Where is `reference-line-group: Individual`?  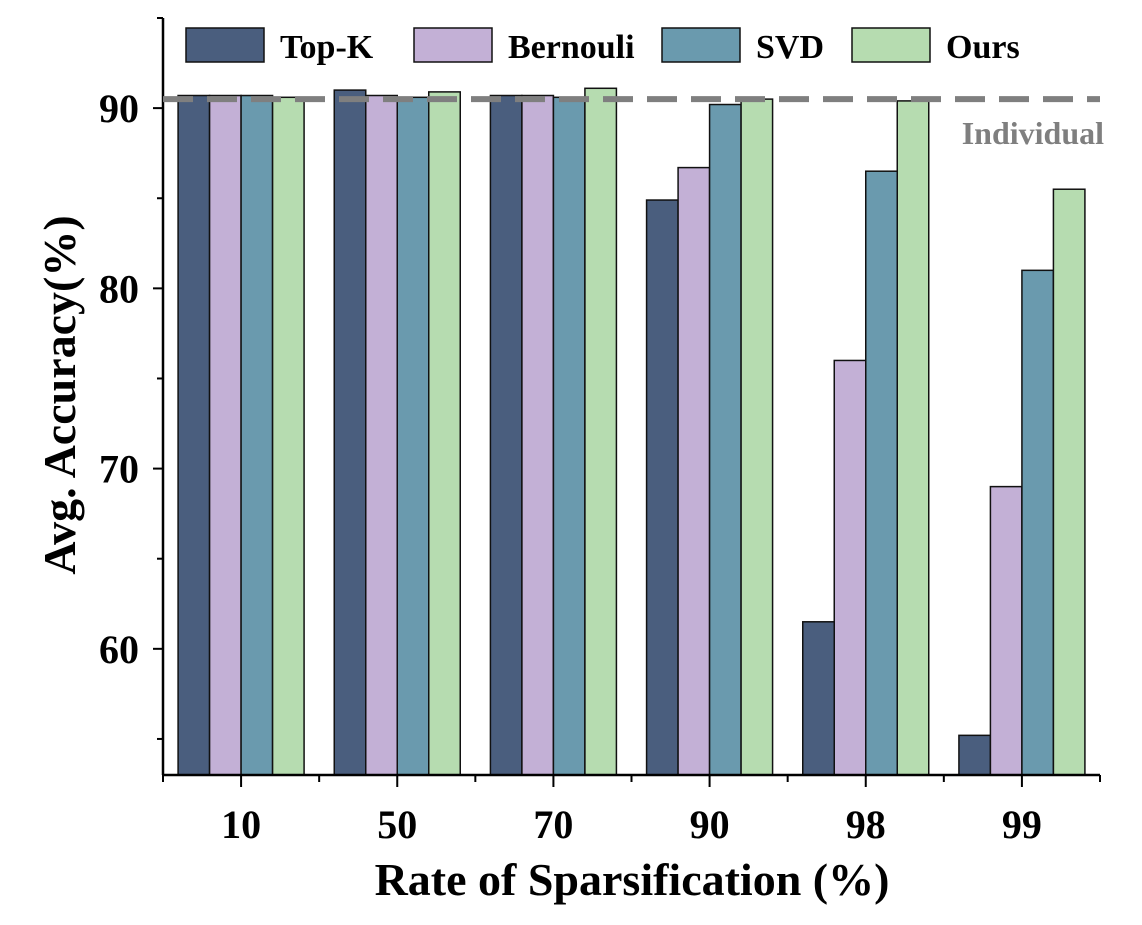
reference-line-group: Individual is located at coordinates (633, 123).